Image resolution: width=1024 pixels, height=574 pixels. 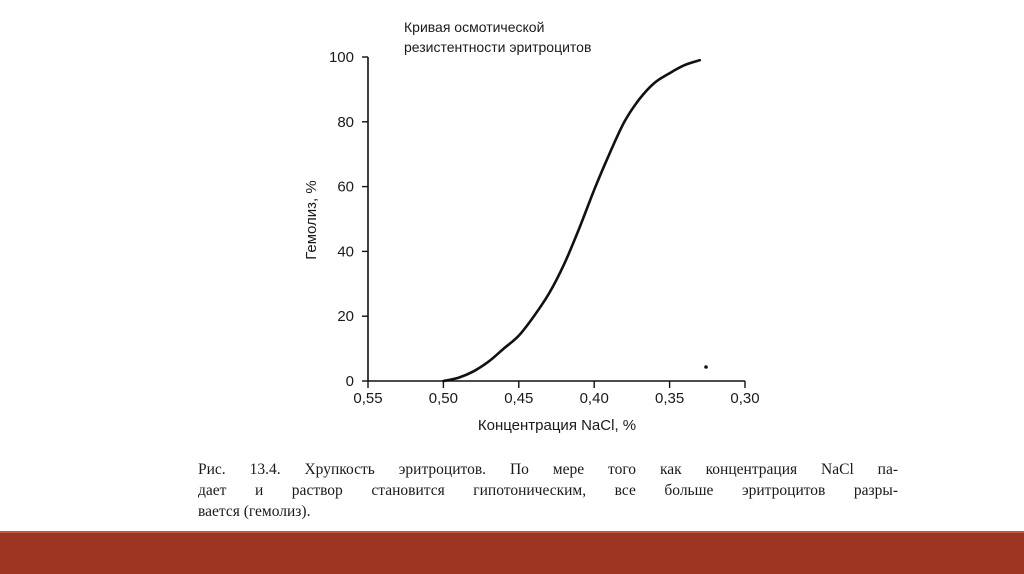 What do you see at coordinates (341, 57) in the screenshot?
I see `y-tick-label: 100` at bounding box center [341, 57].